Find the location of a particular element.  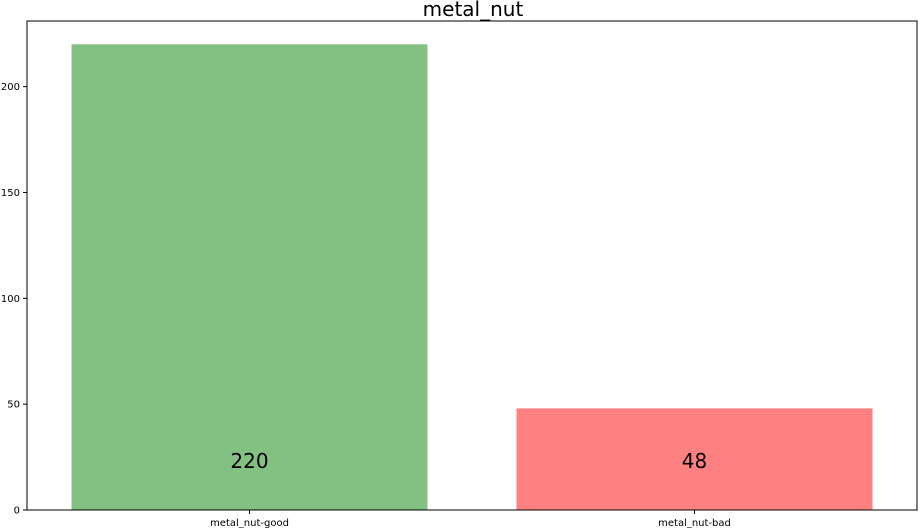

y-axis: 0 50 100 150 200 is located at coordinates (14, 299).